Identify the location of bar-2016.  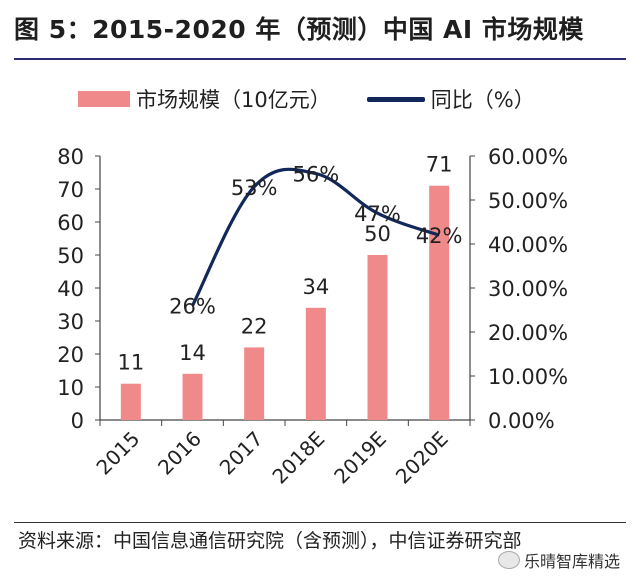
(192, 396).